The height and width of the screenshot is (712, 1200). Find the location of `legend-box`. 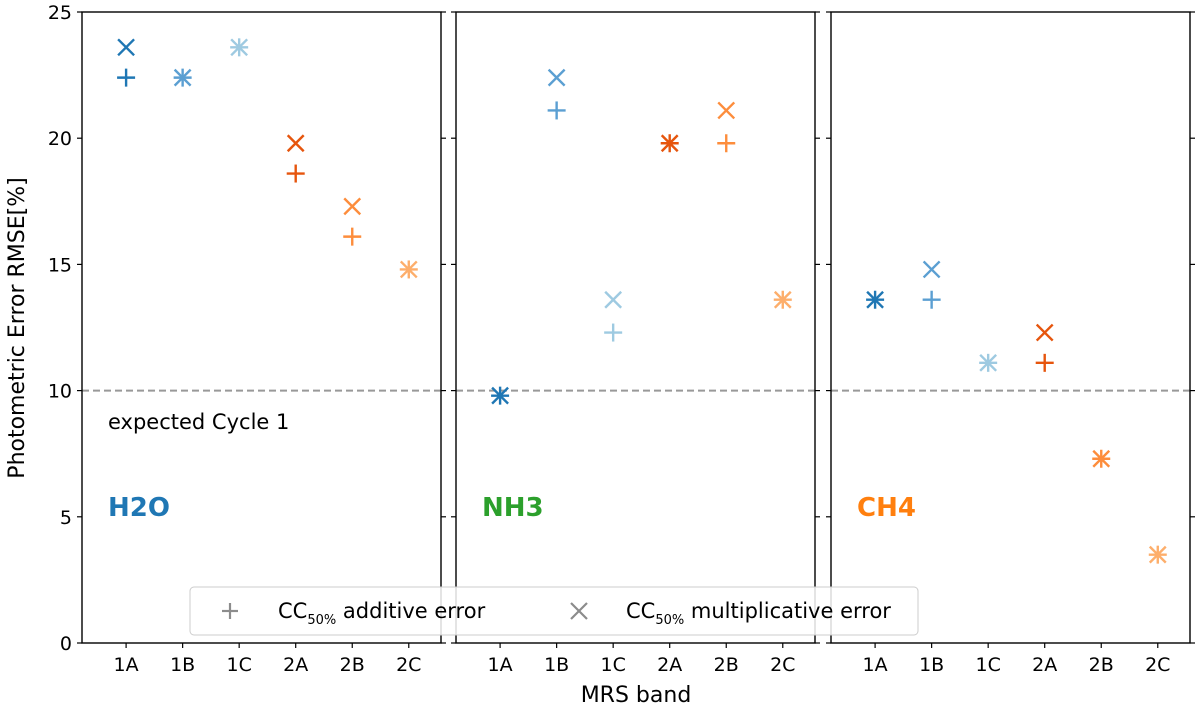

legend-box is located at coordinates (554, 611).